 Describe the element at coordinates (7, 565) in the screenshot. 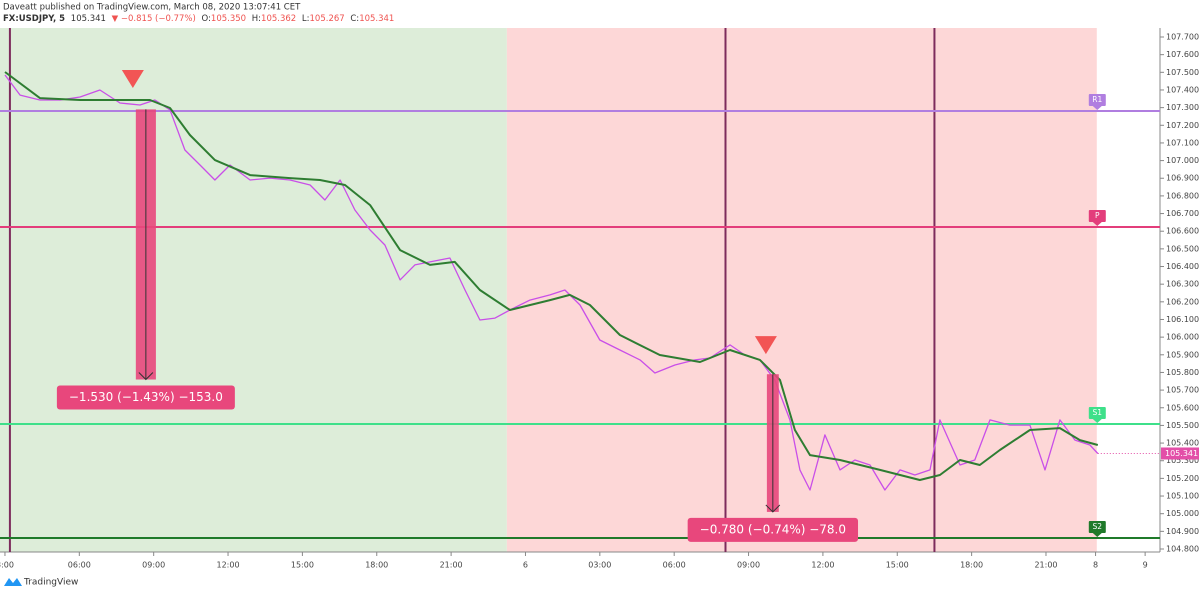

I see `x-tick-label: 3:00` at that location.